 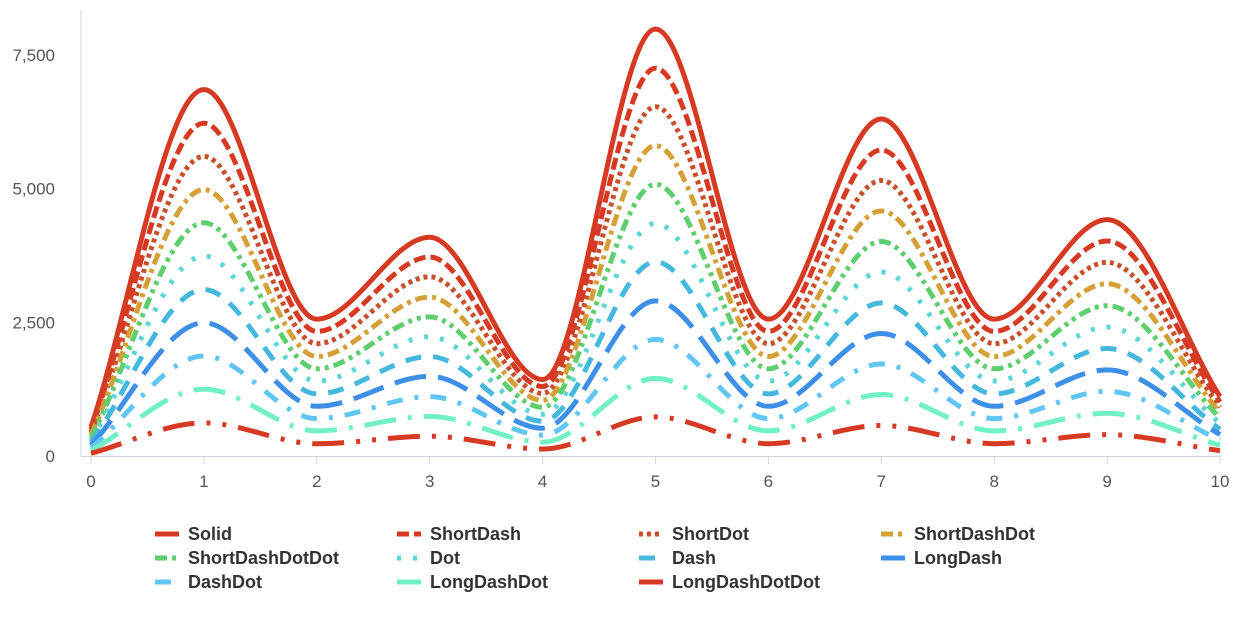 I want to click on y-tick-label: 2,500, so click(x=33, y=322).